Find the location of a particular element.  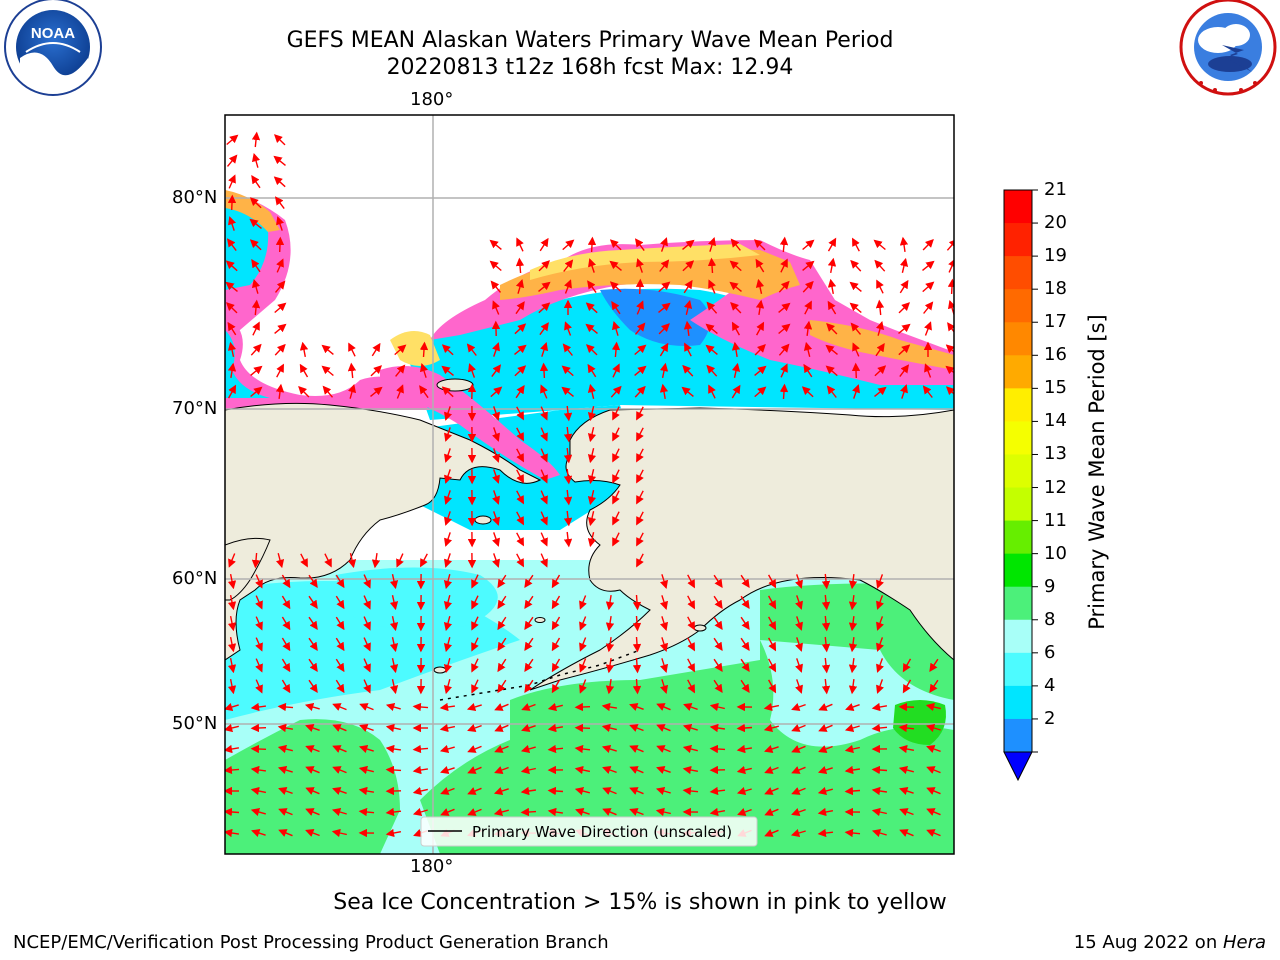

footer-date-text: 15 Aug 2022 on is located at coordinates (1148, 942).